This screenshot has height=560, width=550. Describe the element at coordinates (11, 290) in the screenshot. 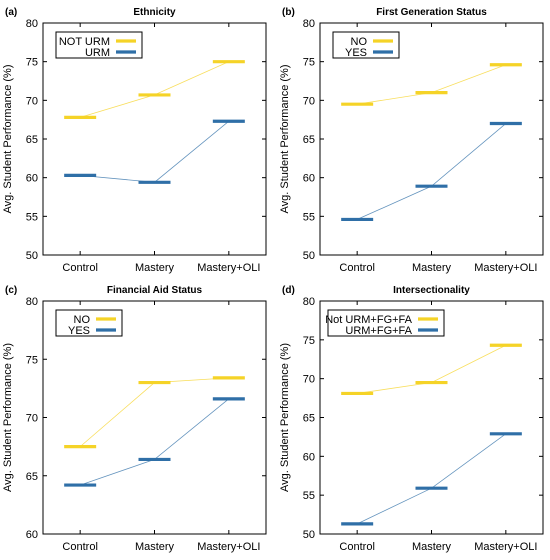

I see `panel-label: (c)` at that location.